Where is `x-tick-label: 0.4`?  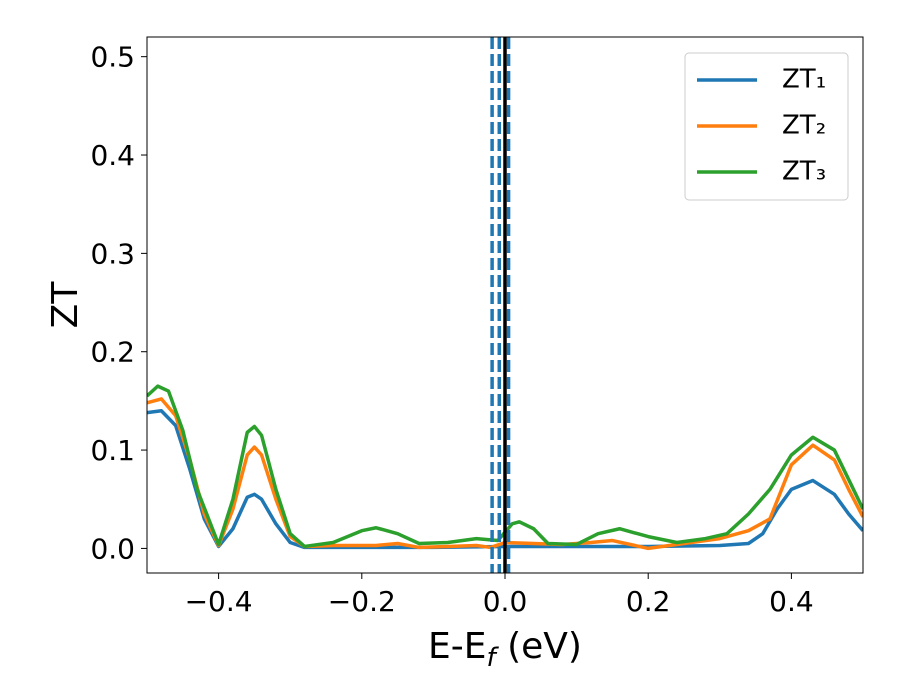
x-tick-label: 0.4 is located at coordinates (791, 601).